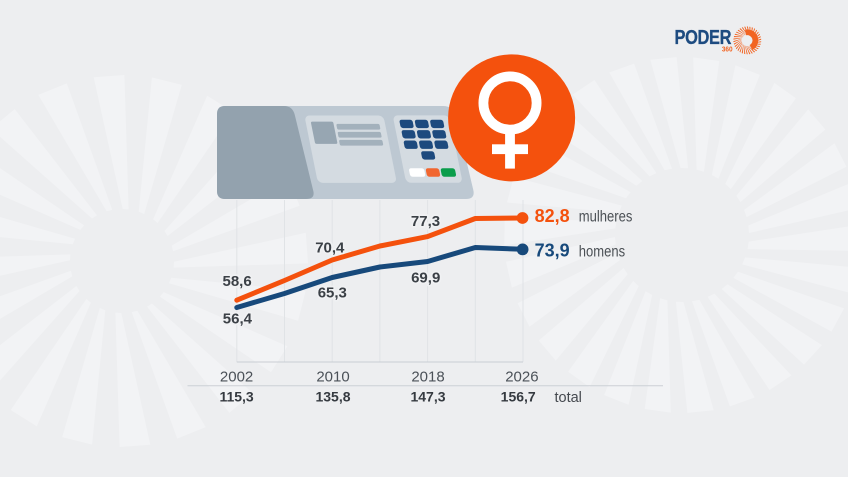 The image size is (848, 482). I want to click on svg-text: 69,9, so click(425, 278).